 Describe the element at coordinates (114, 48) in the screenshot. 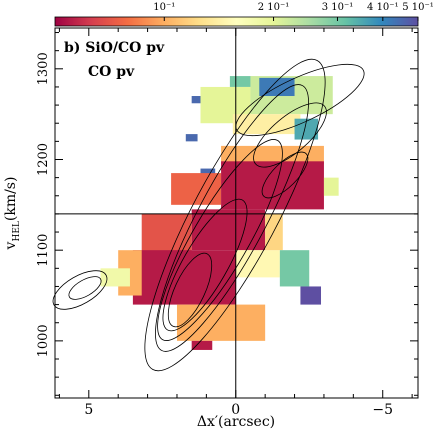

I see `panel-title: b) SiO/CO pv` at that location.